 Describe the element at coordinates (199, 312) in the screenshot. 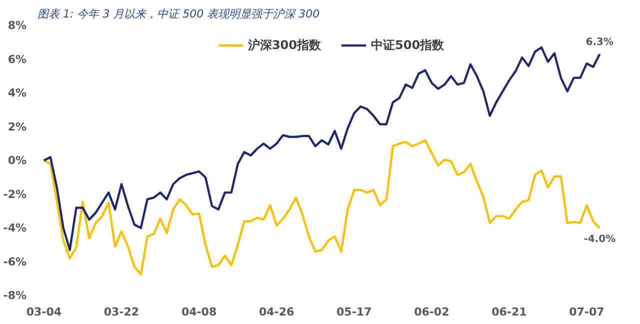

I see `x-tick-label: 04-08` at that location.